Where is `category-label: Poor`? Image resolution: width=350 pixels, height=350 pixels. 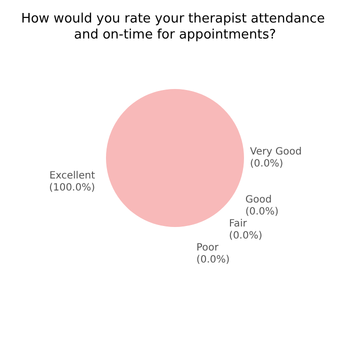
category-label: Poor is located at coordinates (207, 248).